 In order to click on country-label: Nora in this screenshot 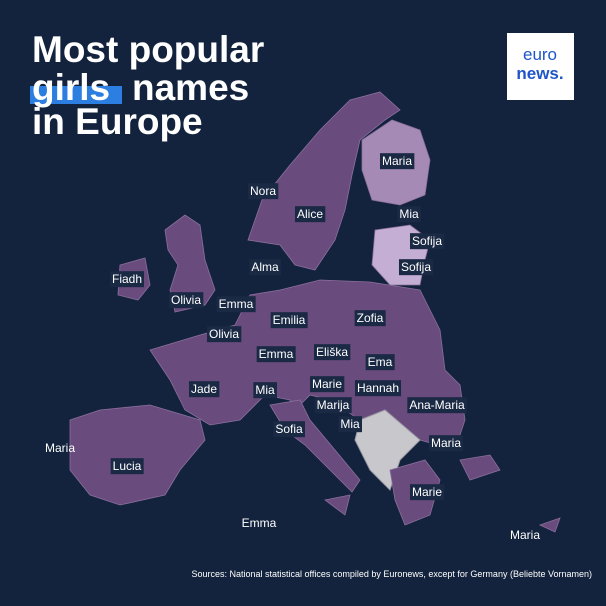, I will do `click(263, 191)`.